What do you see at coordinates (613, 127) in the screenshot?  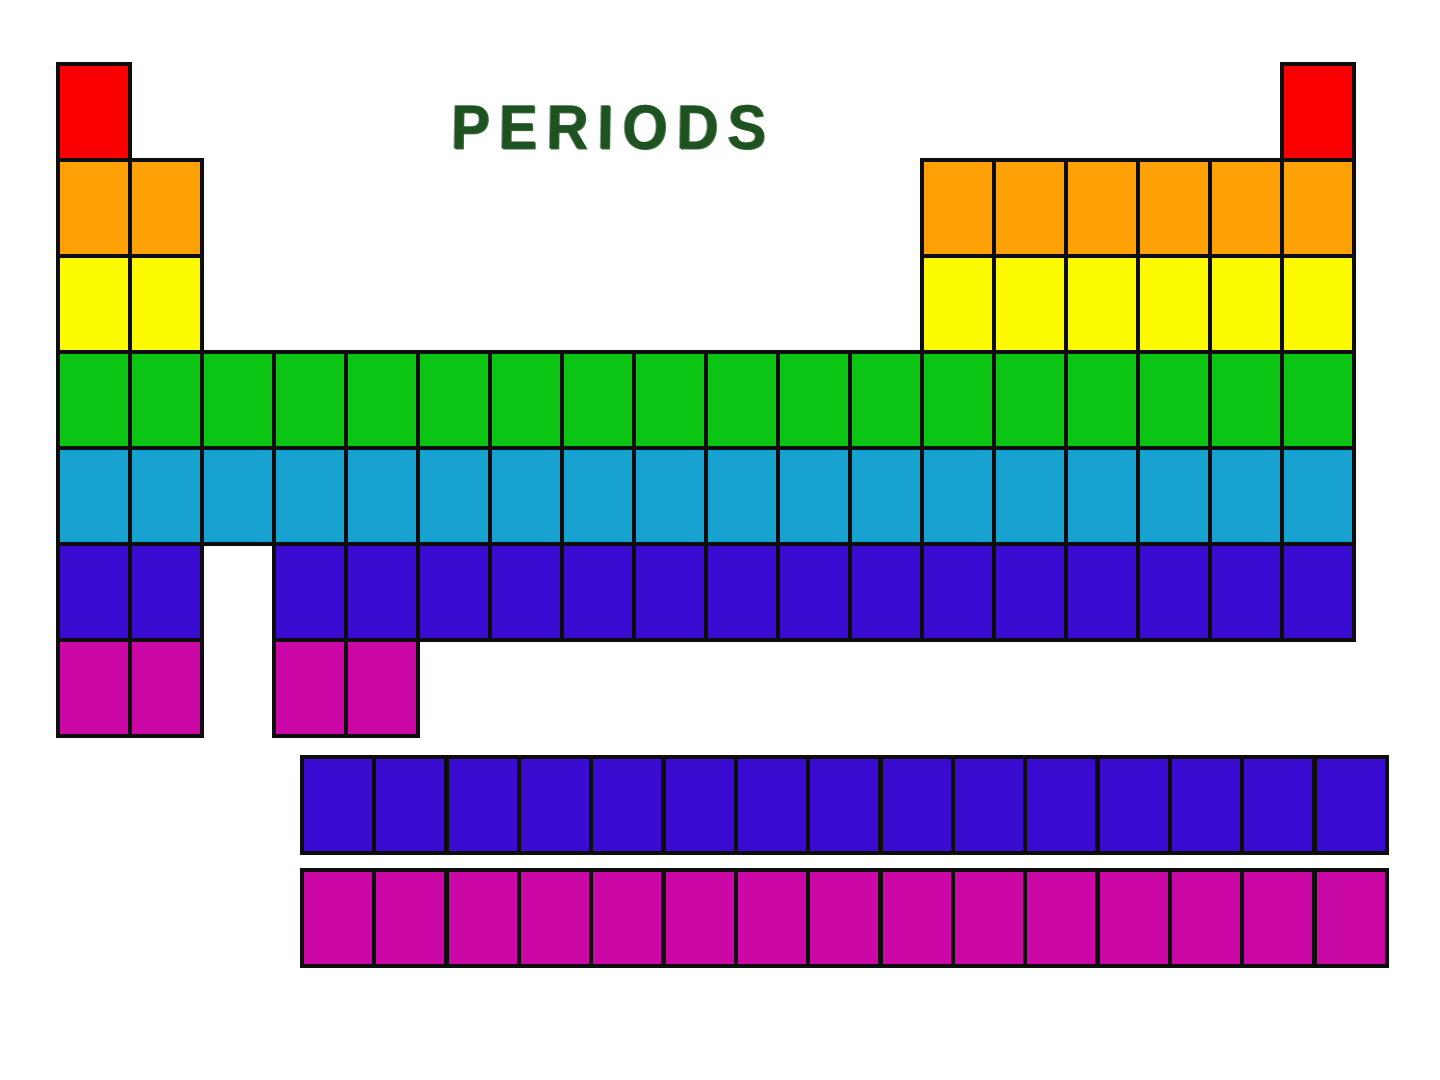 I see `diagram-title: PERIODS` at bounding box center [613, 127].